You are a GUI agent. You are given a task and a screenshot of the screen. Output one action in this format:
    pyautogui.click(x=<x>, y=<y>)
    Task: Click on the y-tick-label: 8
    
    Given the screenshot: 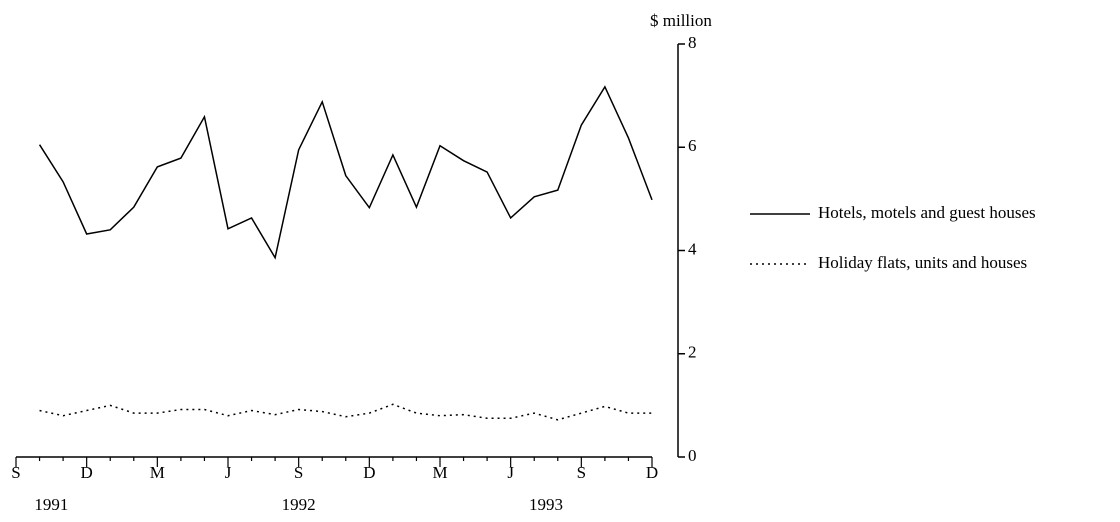 What is the action you would take?
    pyautogui.click(x=692, y=42)
    